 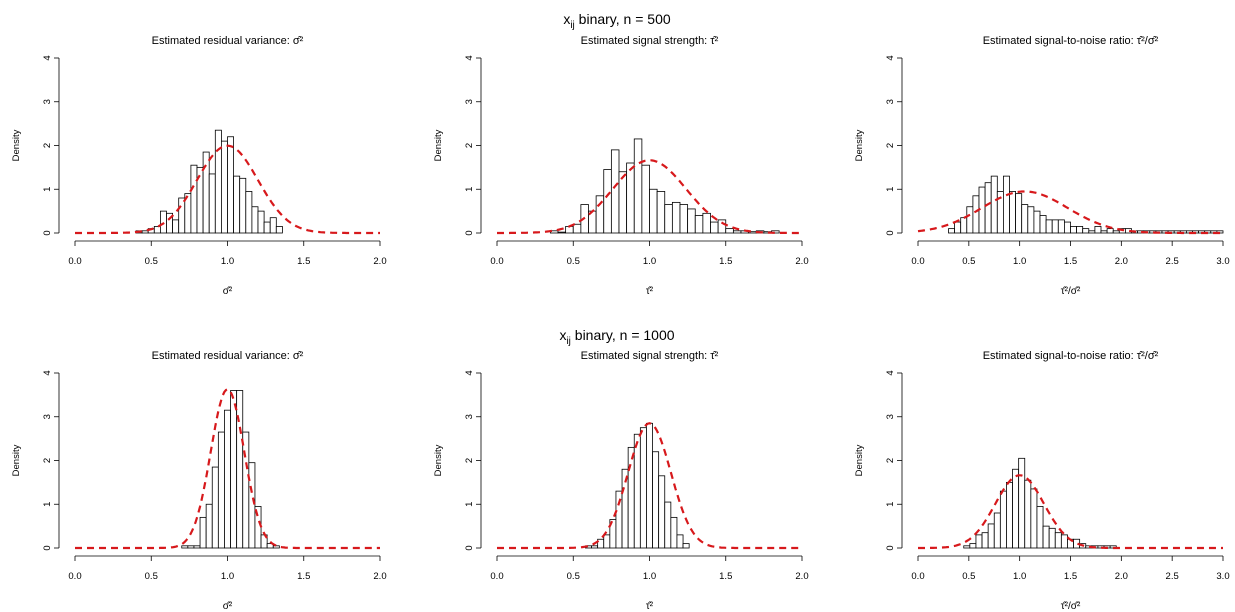 What do you see at coordinates (650, 356) in the screenshot?
I see `panel-title: Estimated signal strength: τ̂²` at bounding box center [650, 356].